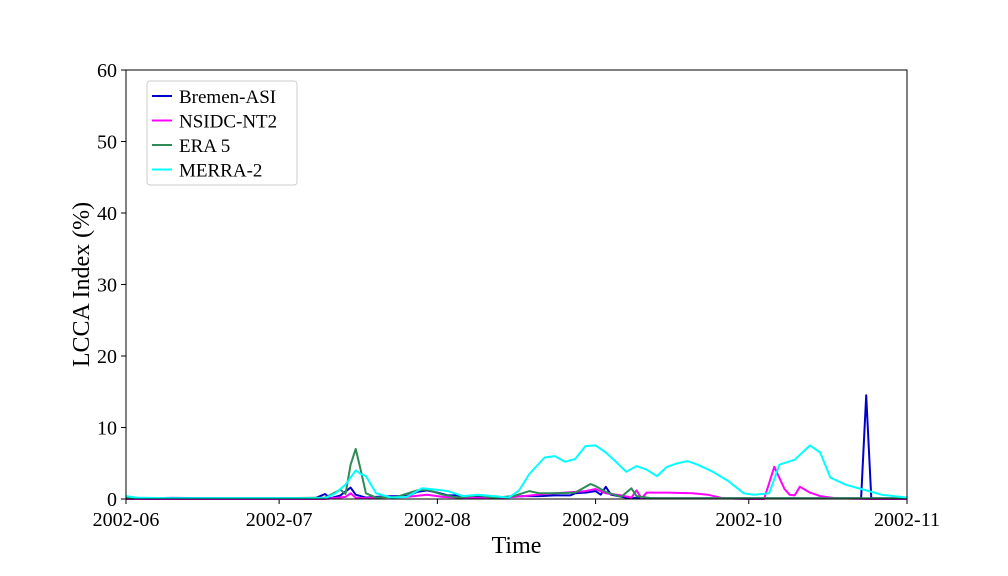  Describe the element at coordinates (517, 546) in the screenshot. I see `x-axis-label: Time` at that location.